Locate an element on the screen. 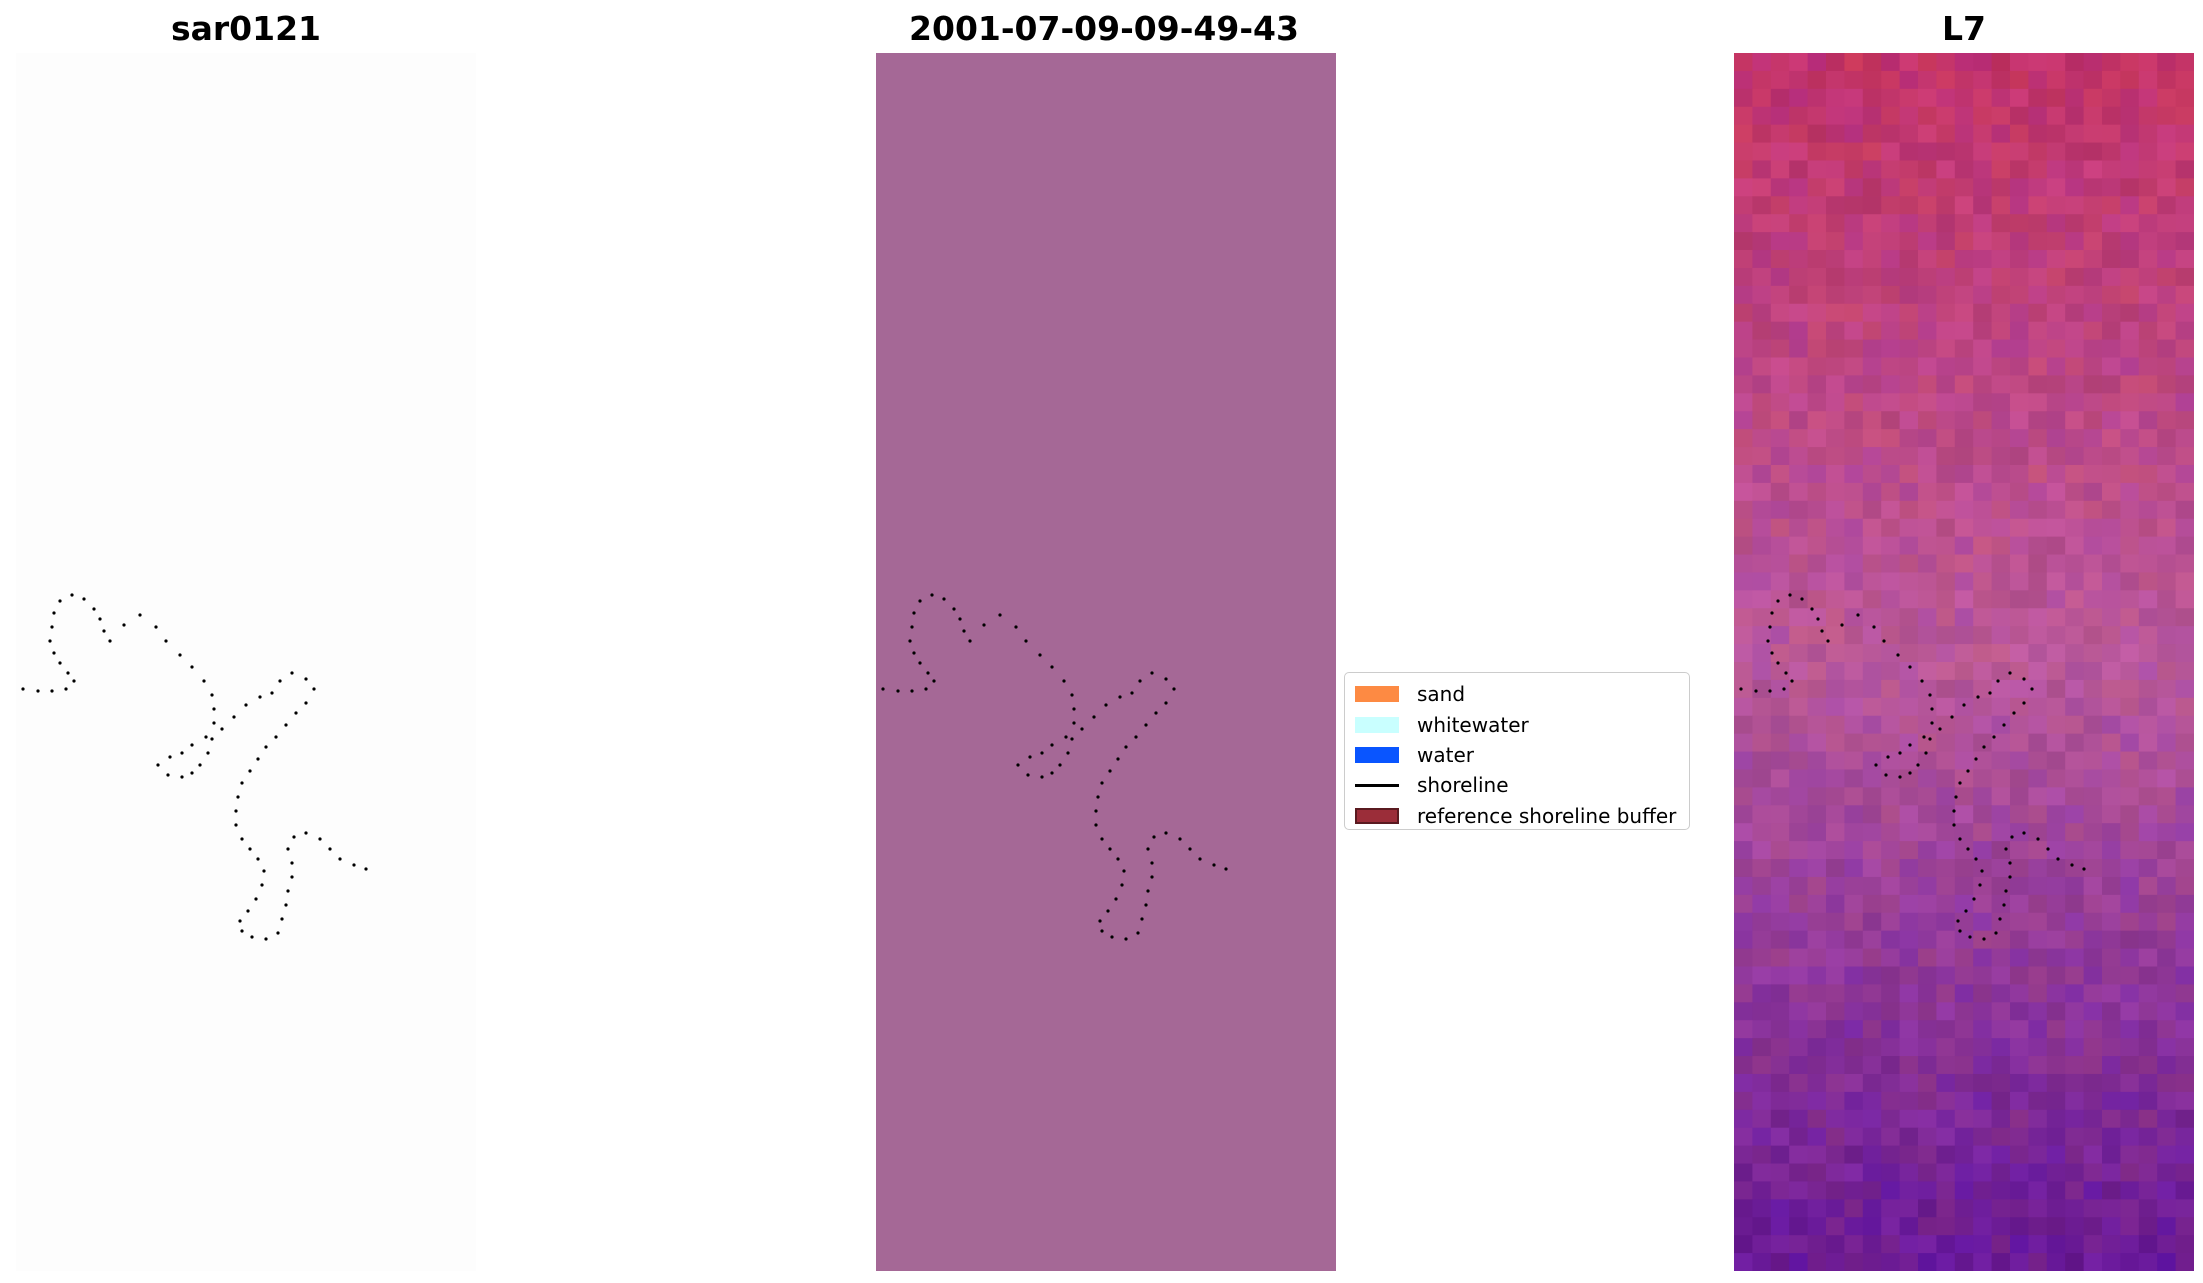 The height and width of the screenshot is (1283, 2203). legend-label: water is located at coordinates (1445, 754).